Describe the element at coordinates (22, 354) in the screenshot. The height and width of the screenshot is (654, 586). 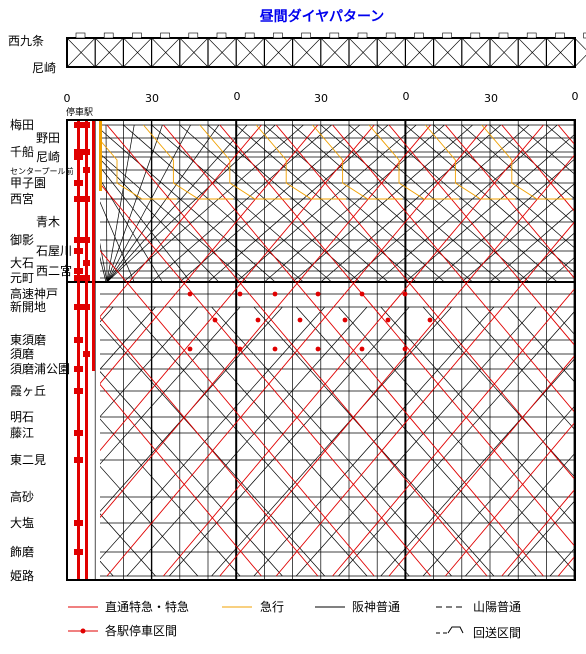
I see `station-label: 須磨` at that location.